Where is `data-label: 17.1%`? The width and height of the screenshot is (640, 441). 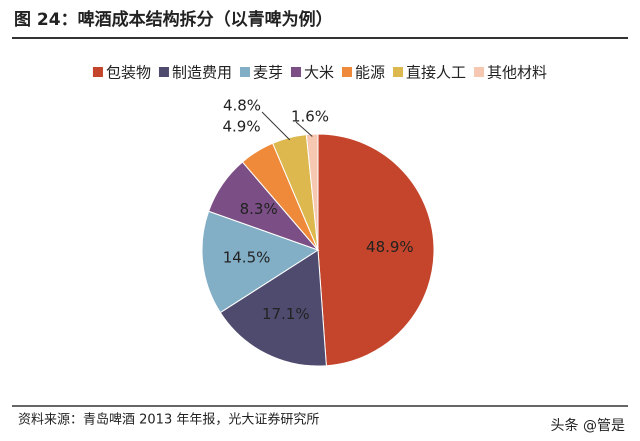 data-label: 17.1% is located at coordinates (286, 314).